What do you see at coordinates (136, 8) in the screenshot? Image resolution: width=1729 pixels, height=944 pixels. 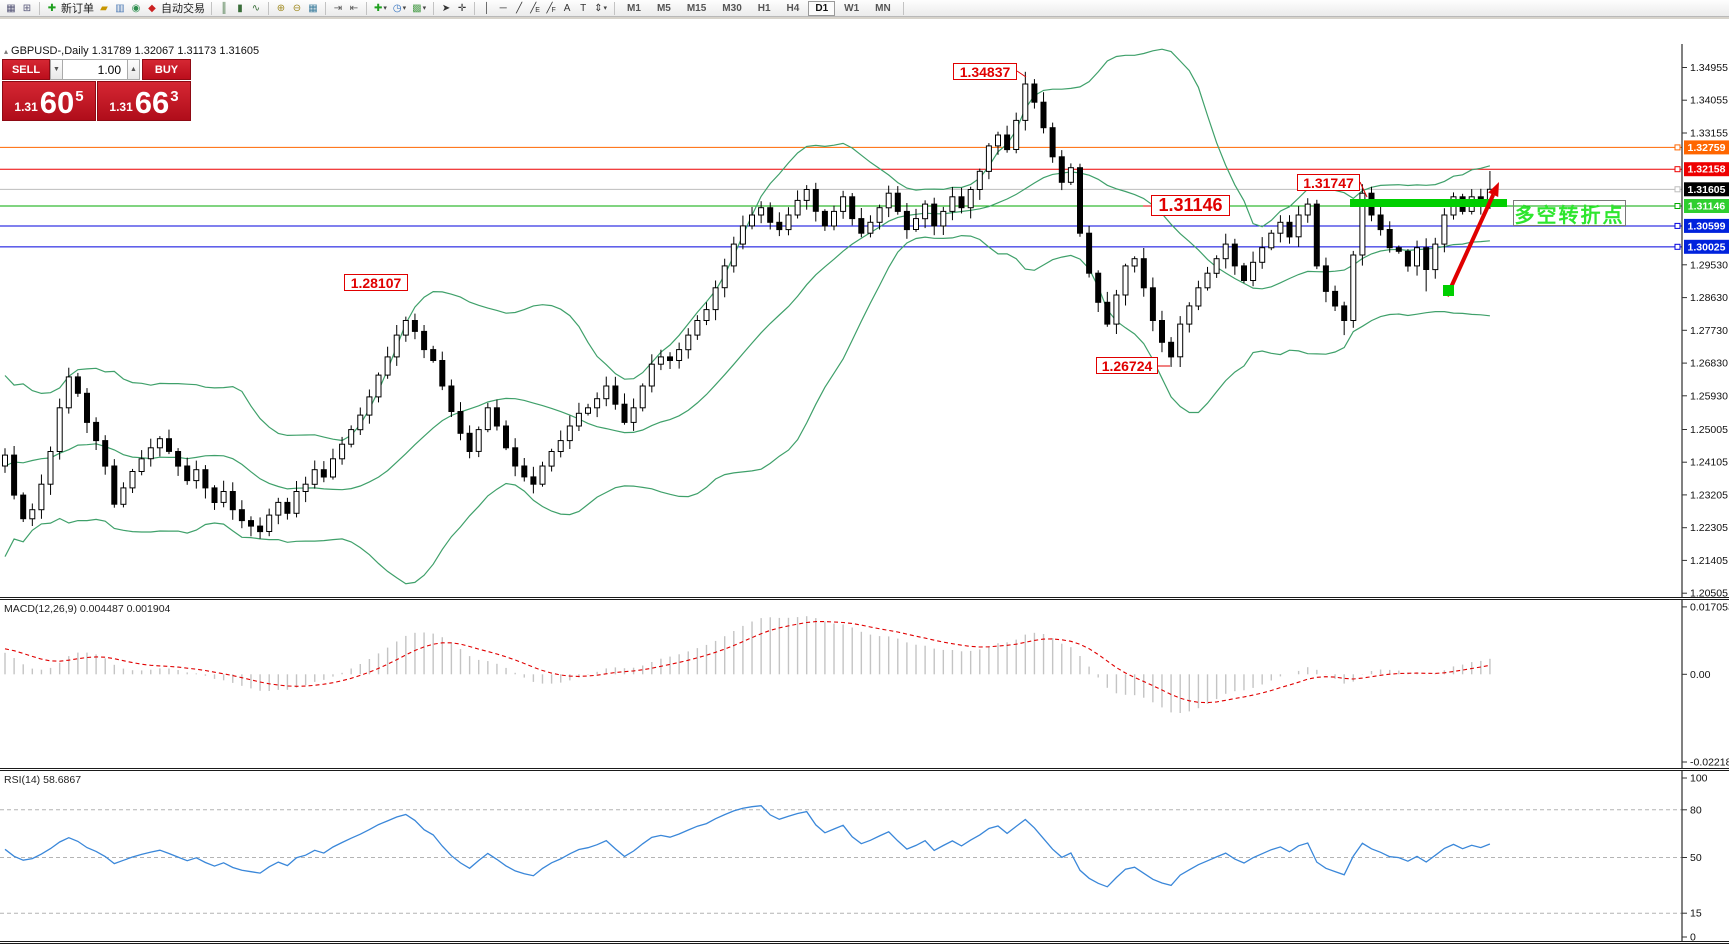 I see `signals-icon: ◉` at bounding box center [136, 8].